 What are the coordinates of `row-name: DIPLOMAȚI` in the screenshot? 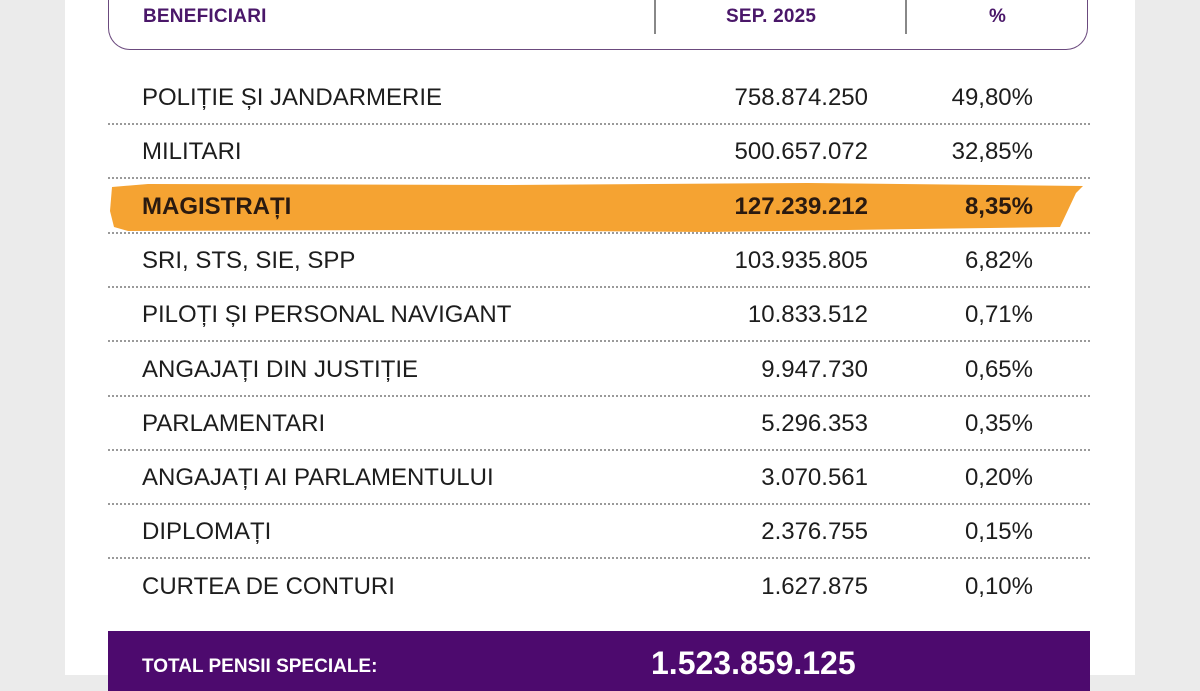 It's located at (207, 532).